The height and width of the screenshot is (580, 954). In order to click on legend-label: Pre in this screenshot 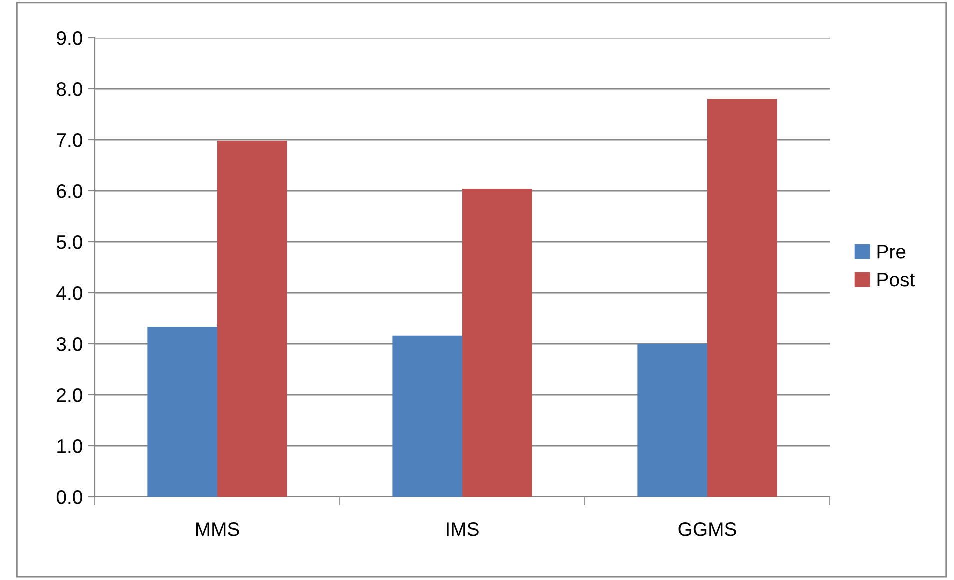, I will do `click(892, 252)`.